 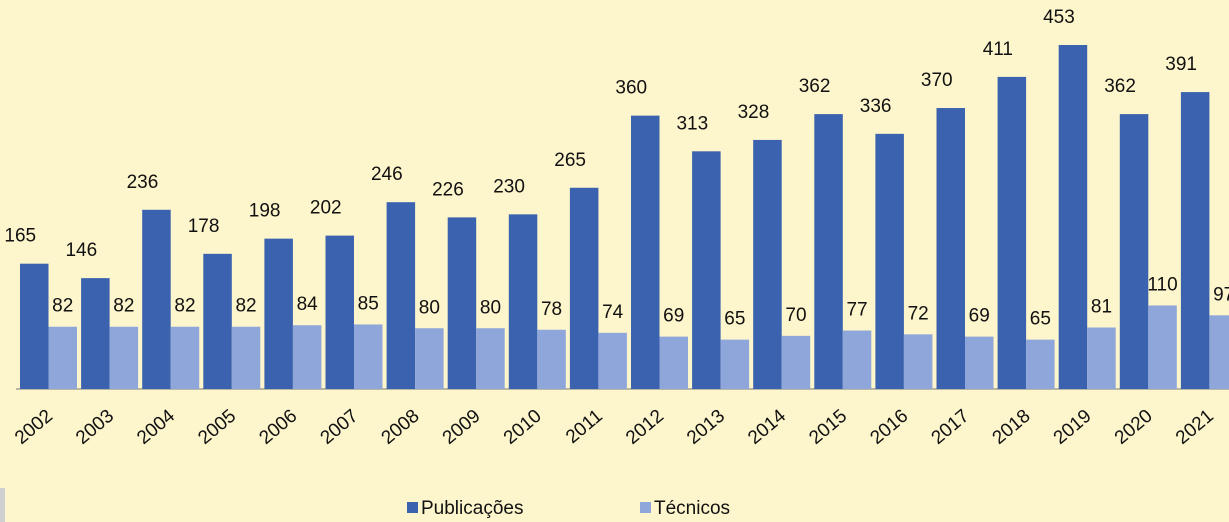 I want to click on data-label: 226, so click(x=448, y=189).